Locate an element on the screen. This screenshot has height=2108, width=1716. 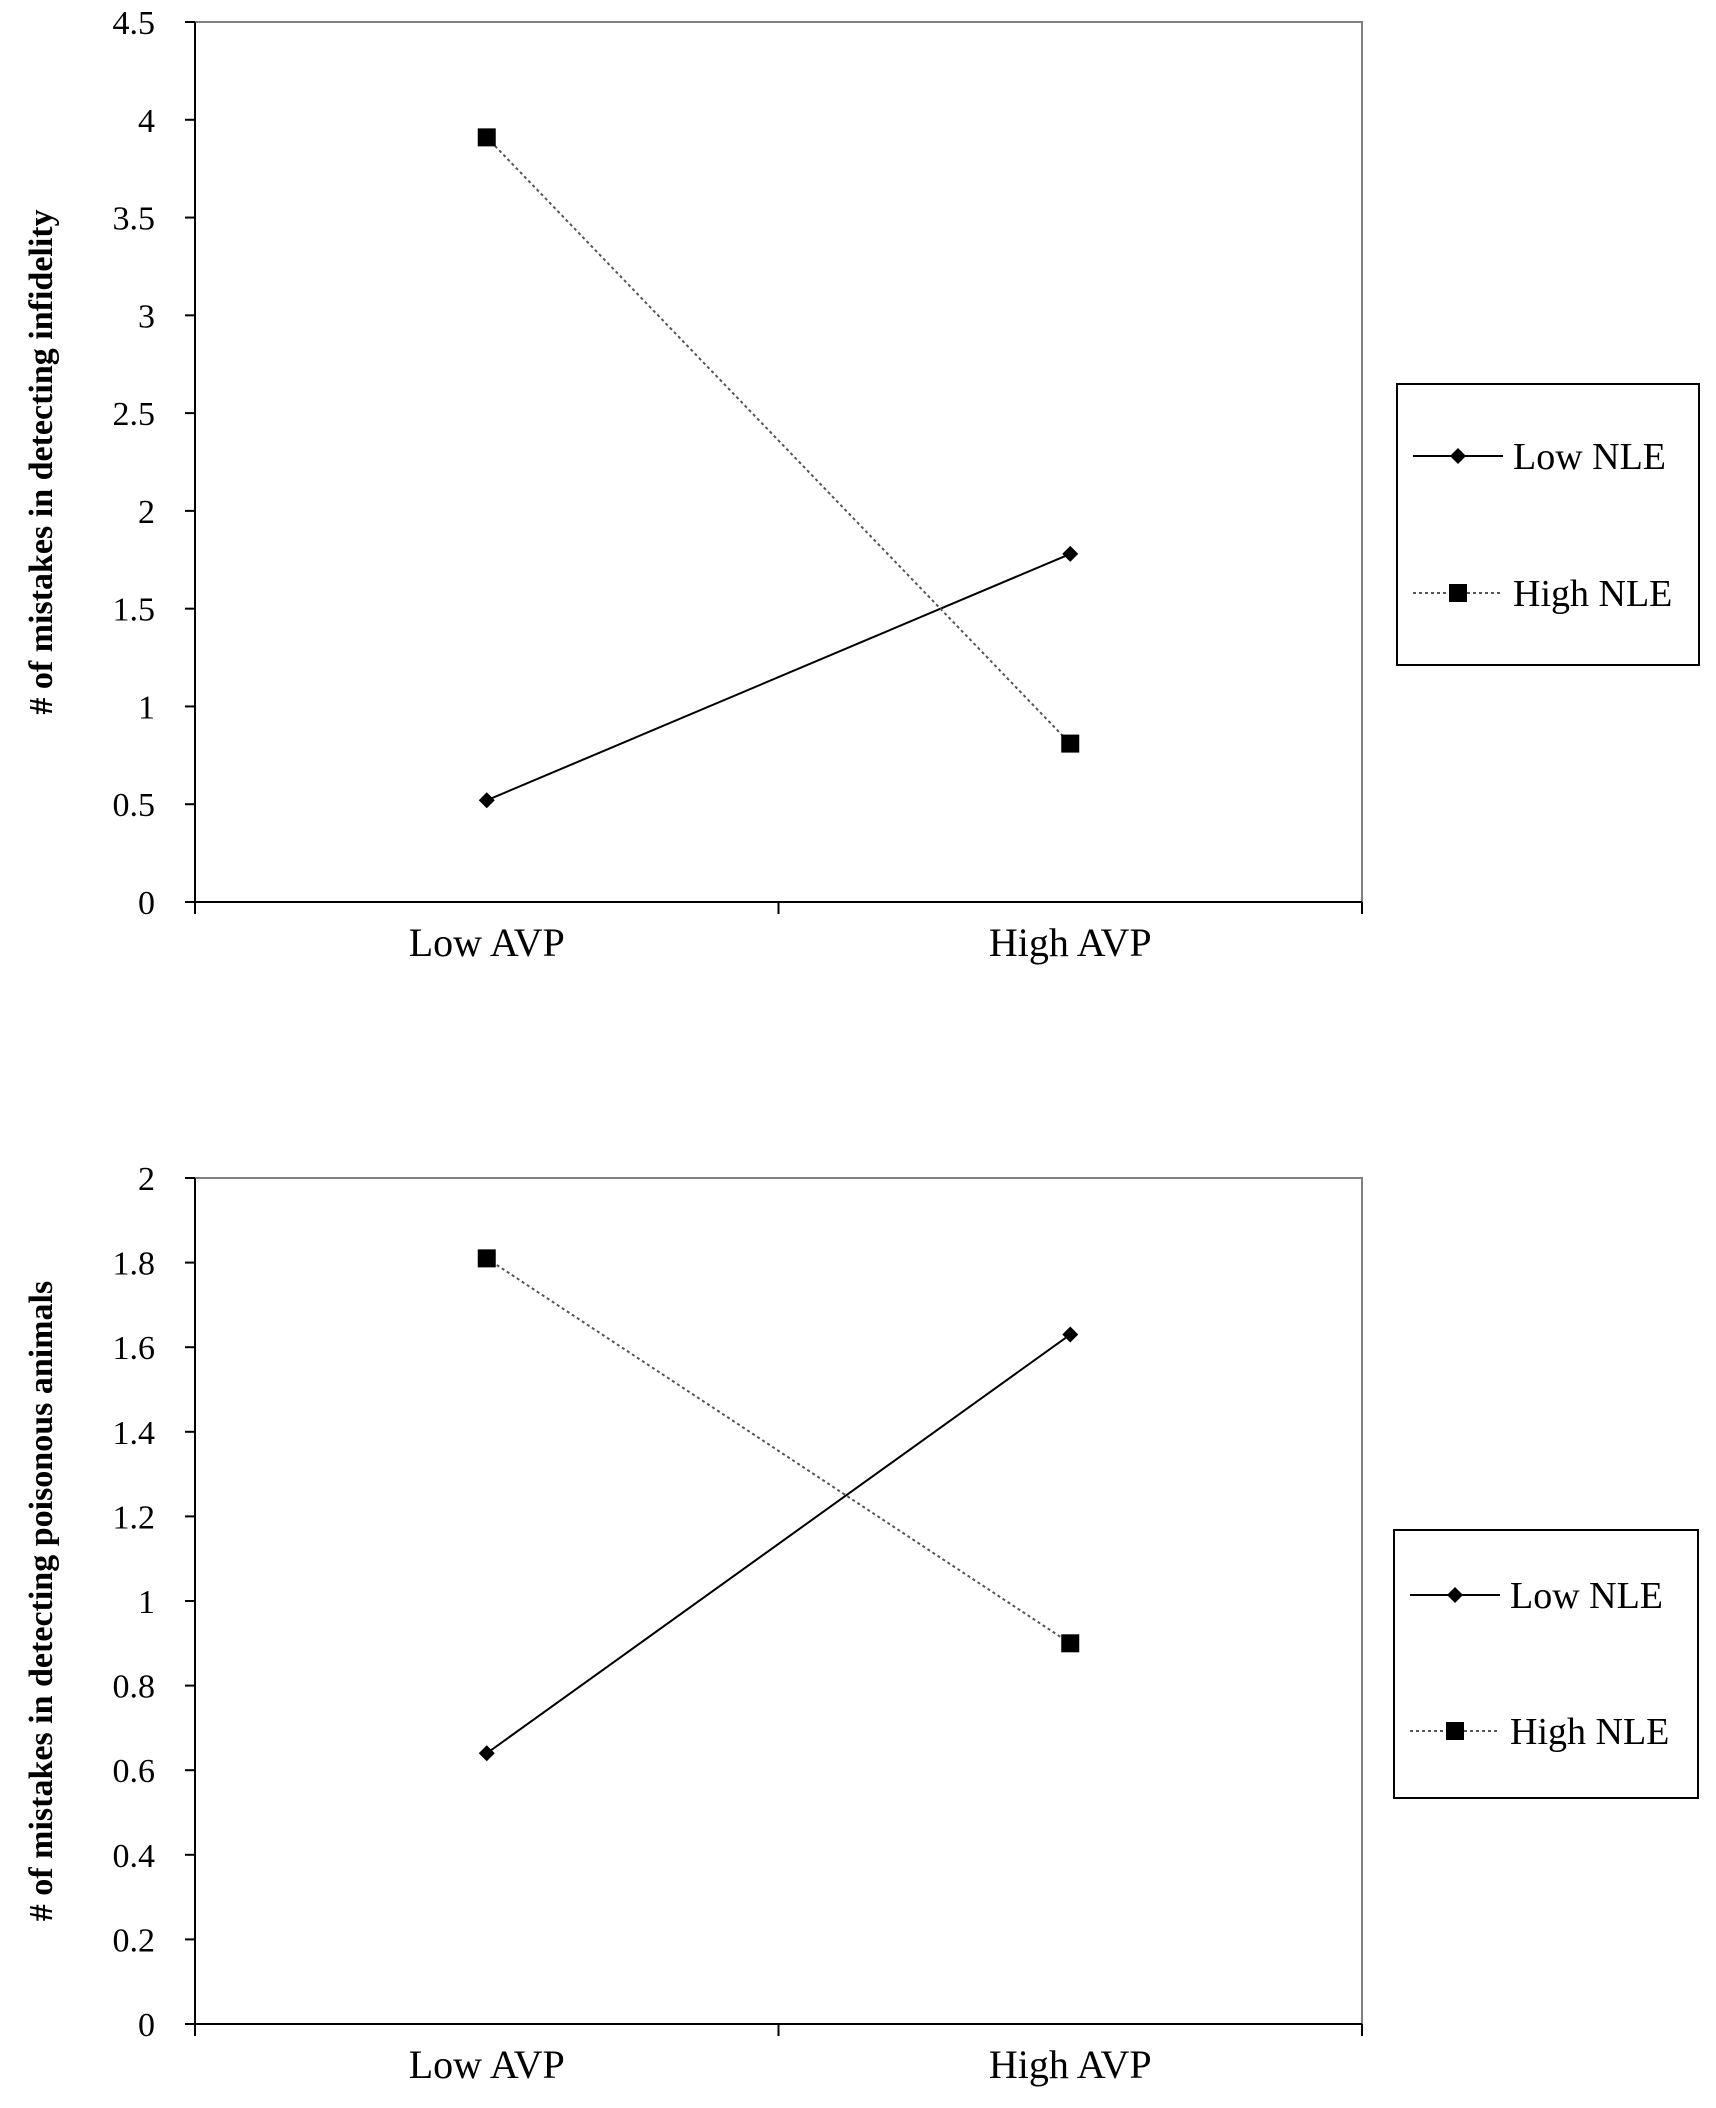
y-tick-label: 4.5 is located at coordinates (134, 23).